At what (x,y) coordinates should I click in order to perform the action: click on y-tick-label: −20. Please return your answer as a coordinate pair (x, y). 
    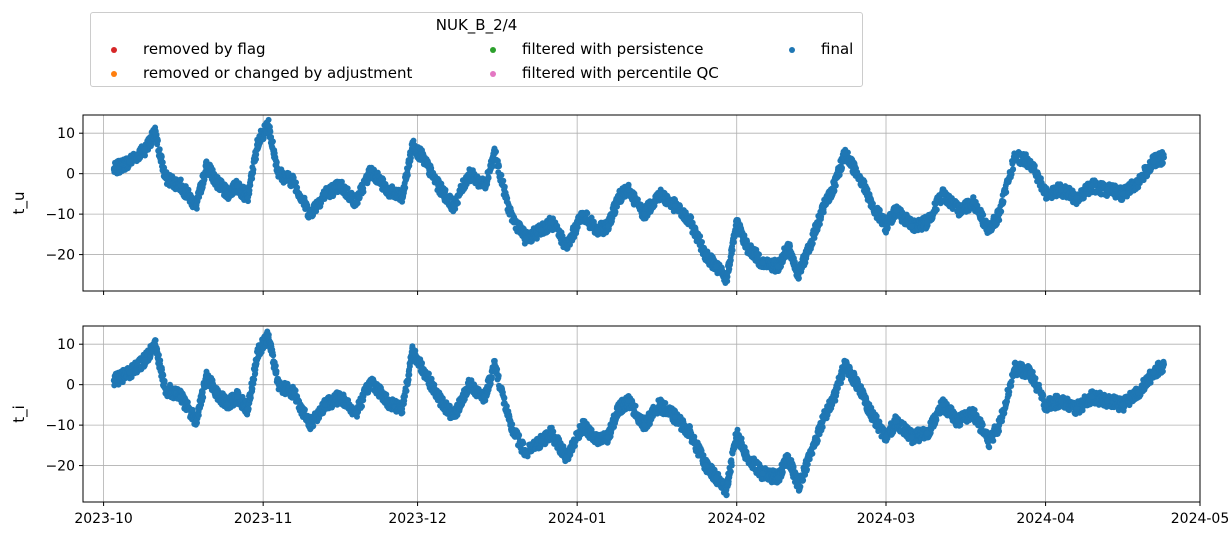
    Looking at the image, I should click on (60, 256).